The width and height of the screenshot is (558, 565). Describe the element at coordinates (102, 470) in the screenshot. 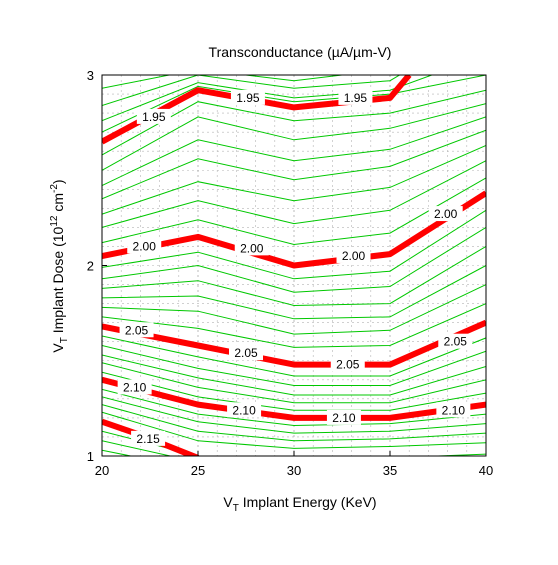

I see `x-tick-label: 20` at that location.